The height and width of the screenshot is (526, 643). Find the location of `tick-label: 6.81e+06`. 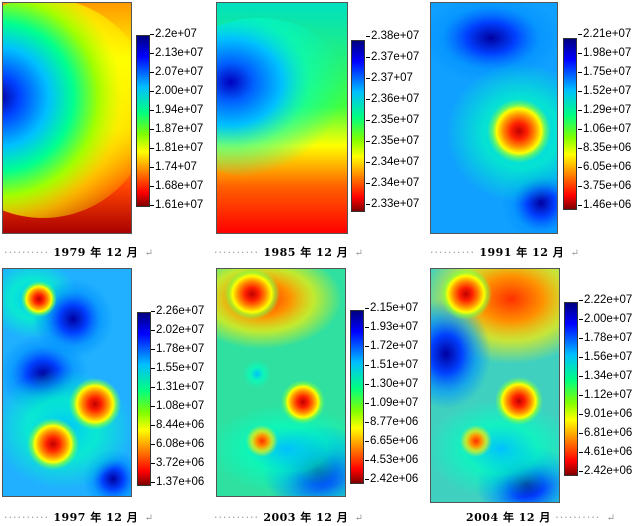

tick-label: 6.81e+06 is located at coordinates (605, 433).